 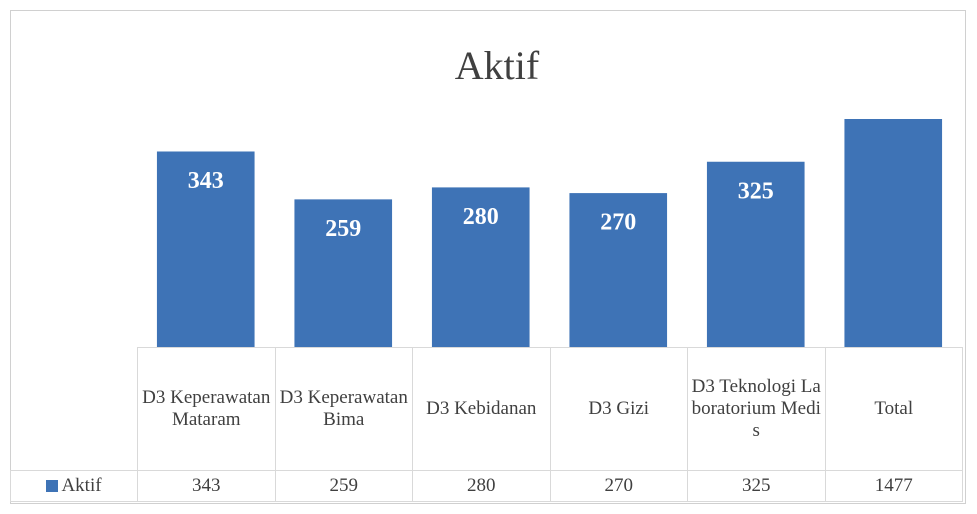 I want to click on value-cell: 1477, so click(x=893, y=486).